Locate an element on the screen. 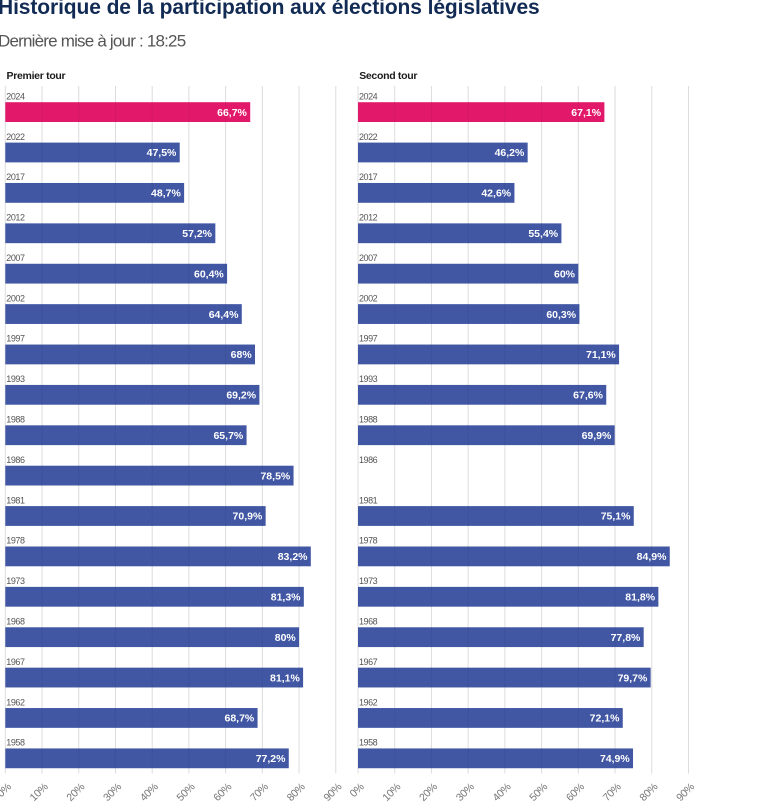  svg-text: 77,2% is located at coordinates (271, 759).